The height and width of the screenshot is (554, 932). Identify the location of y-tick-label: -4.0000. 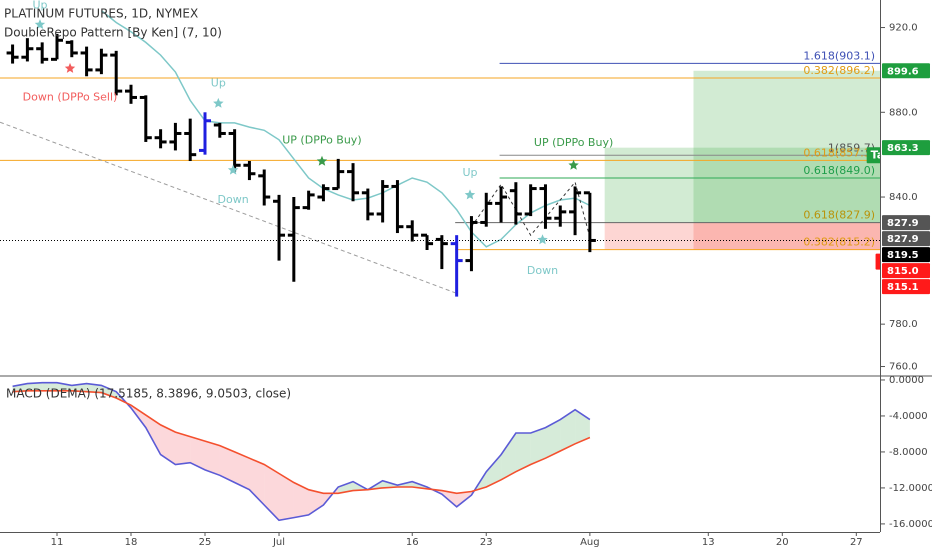
(908, 416).